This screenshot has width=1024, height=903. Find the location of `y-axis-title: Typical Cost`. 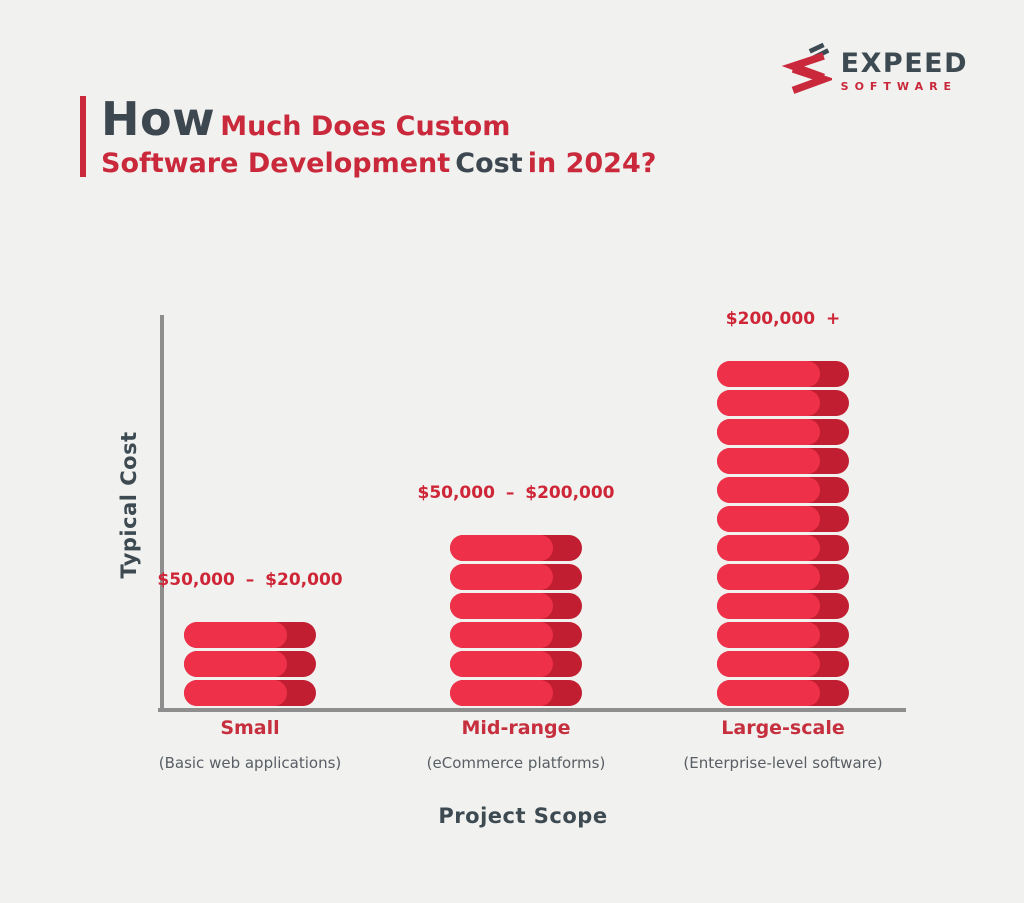

y-axis-title: Typical Cost is located at coordinates (129, 505).